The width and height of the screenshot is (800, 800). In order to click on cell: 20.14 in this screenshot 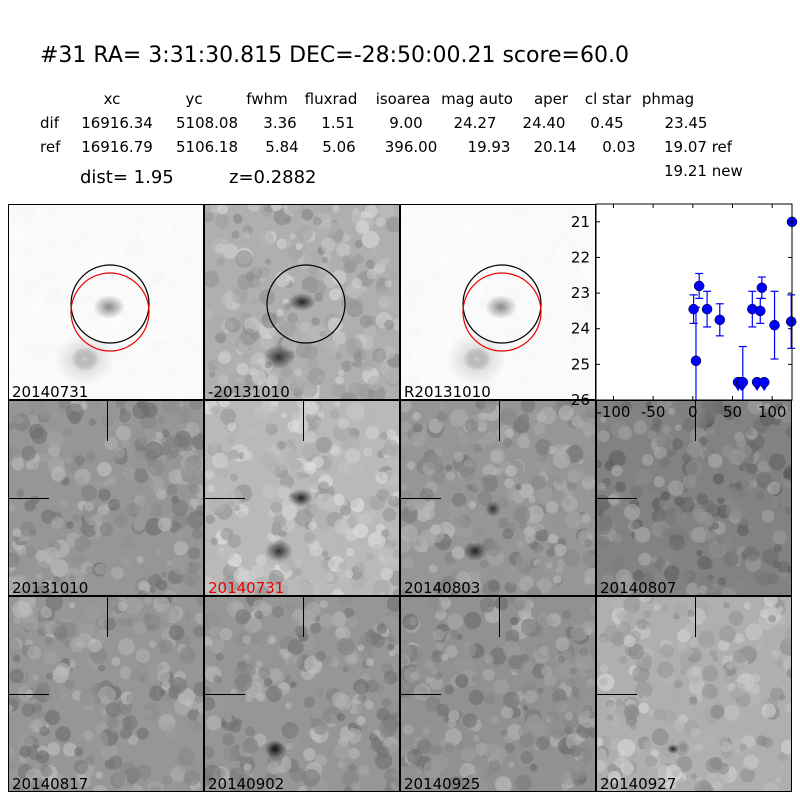, I will do `click(555, 147)`.